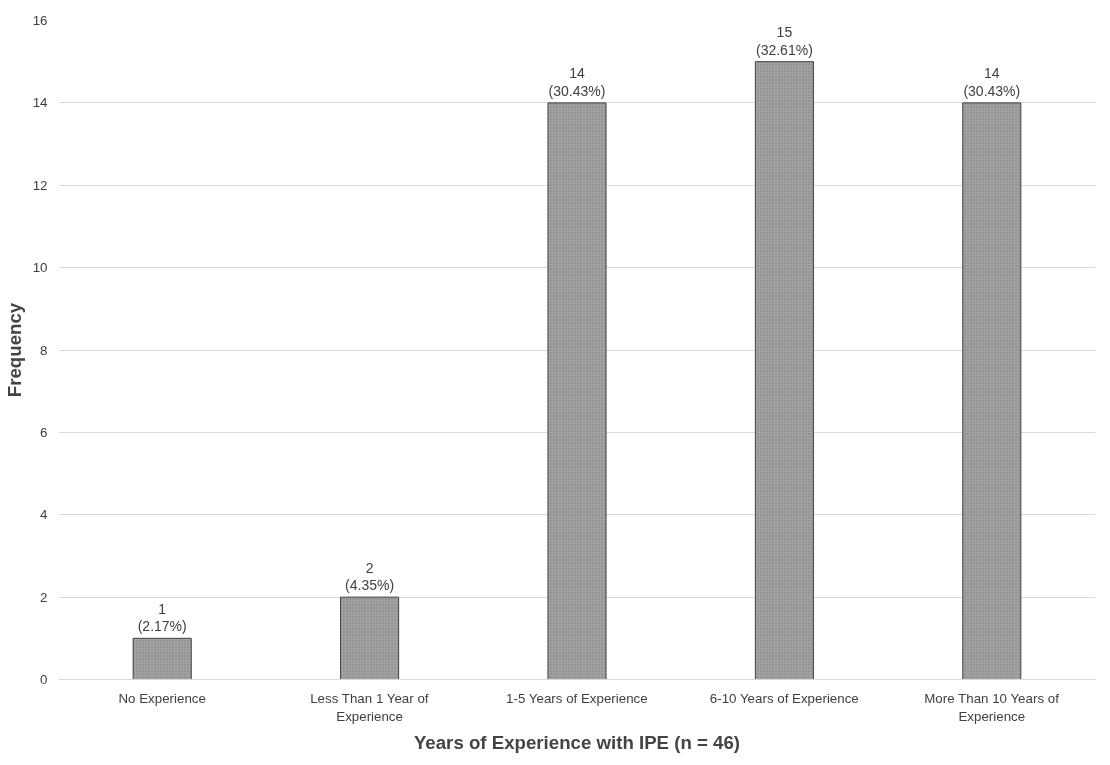  Describe the element at coordinates (40, 185) in the screenshot. I see `y-tick-label: 12` at that location.